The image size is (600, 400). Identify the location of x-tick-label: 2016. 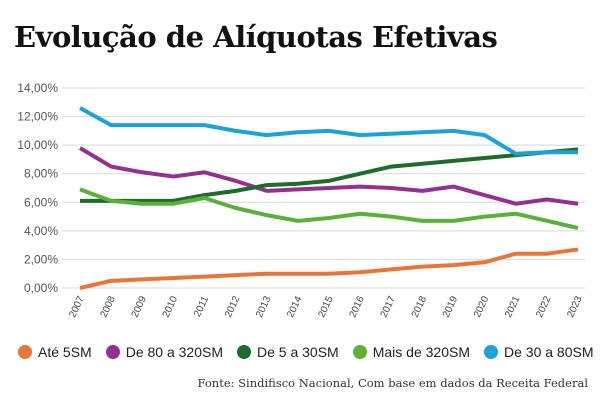
(357, 306).